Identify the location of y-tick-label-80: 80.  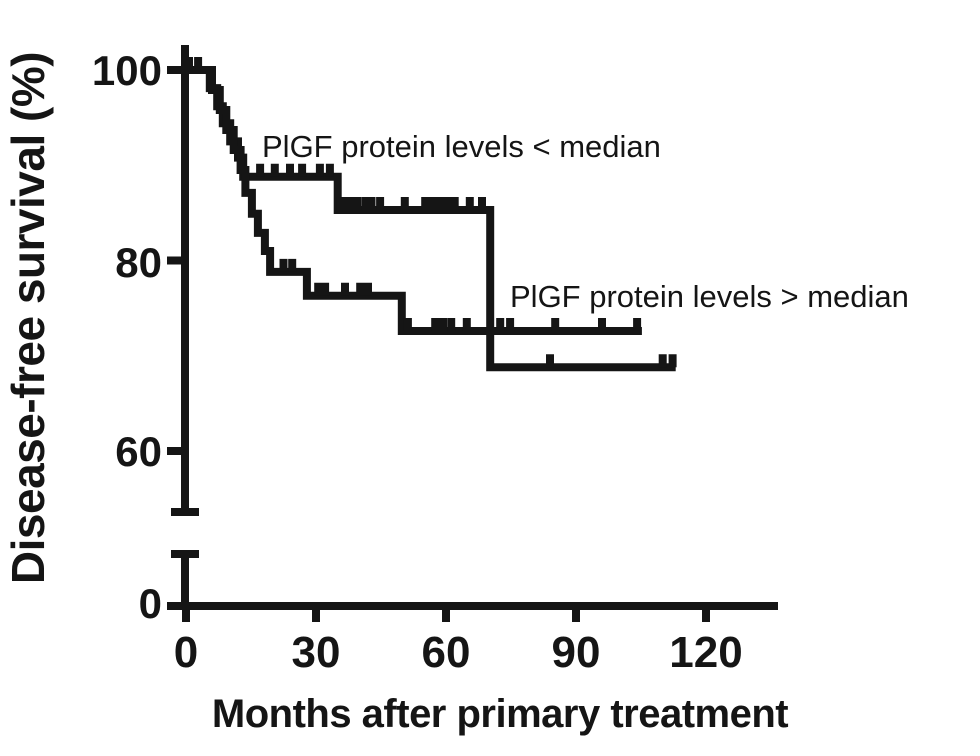
(138, 262).